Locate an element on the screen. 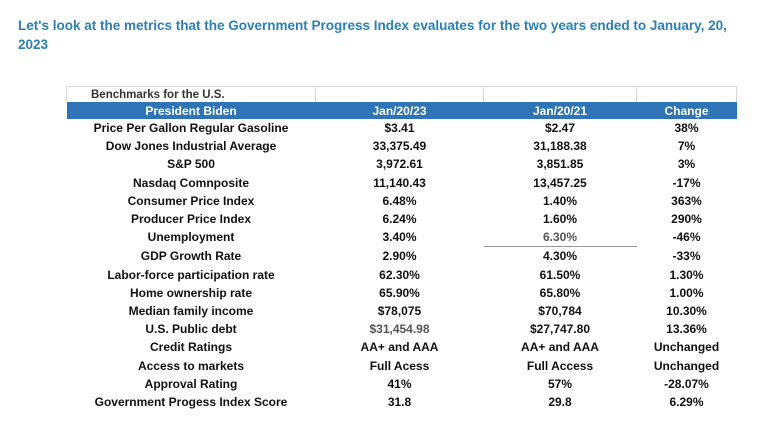 The height and width of the screenshot is (430, 763). value-jan-2023: $31,454.98 is located at coordinates (399, 329).